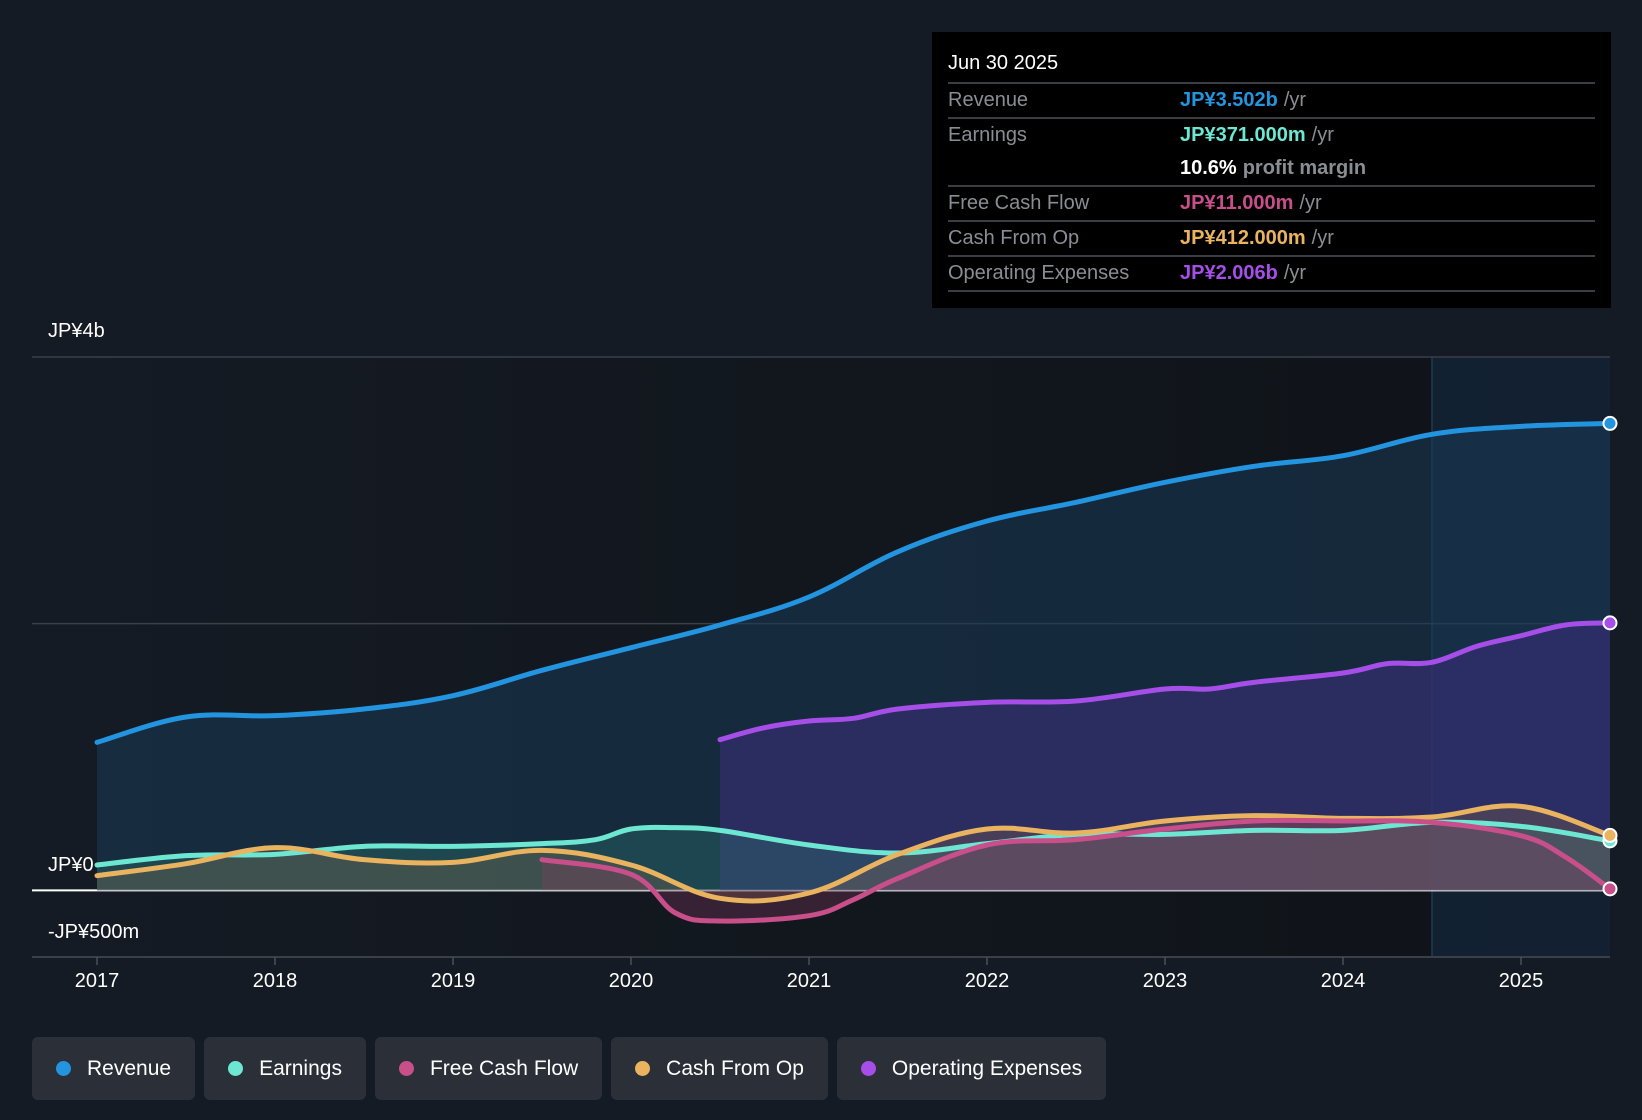 This screenshot has width=1642, height=1120. What do you see at coordinates (1039, 273) in the screenshot?
I see `tooltip-label: Operating Expenses` at bounding box center [1039, 273].